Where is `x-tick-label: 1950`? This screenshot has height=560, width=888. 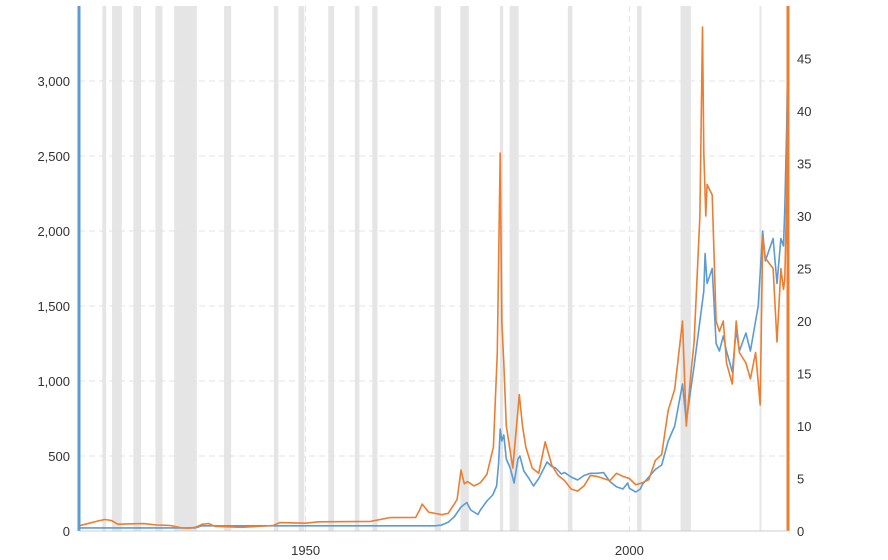 x-tick-label: 1950 is located at coordinates (305, 550).